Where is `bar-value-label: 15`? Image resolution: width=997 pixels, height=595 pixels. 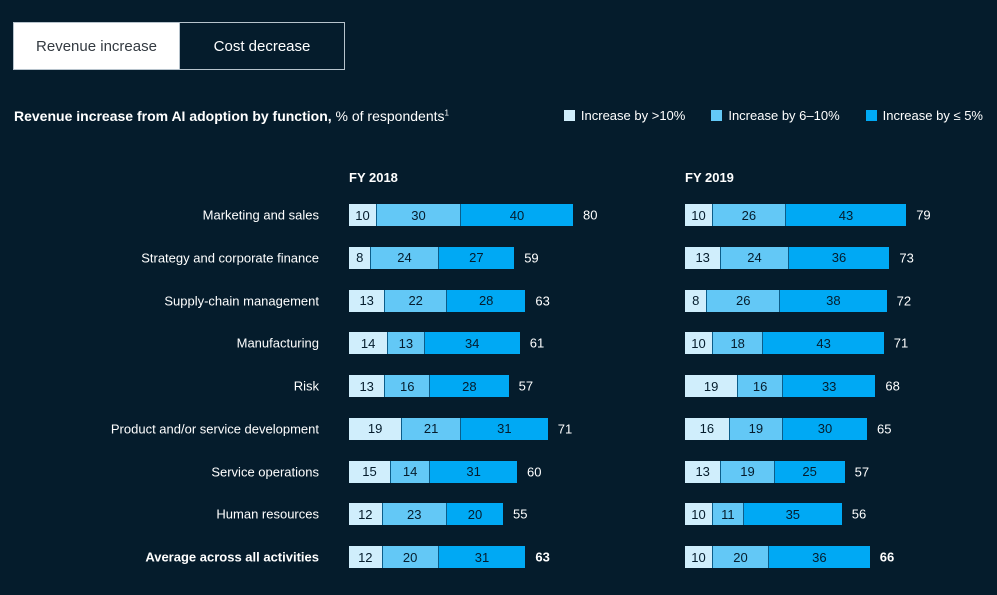
bar-value-label: 15 is located at coordinates (369, 471).